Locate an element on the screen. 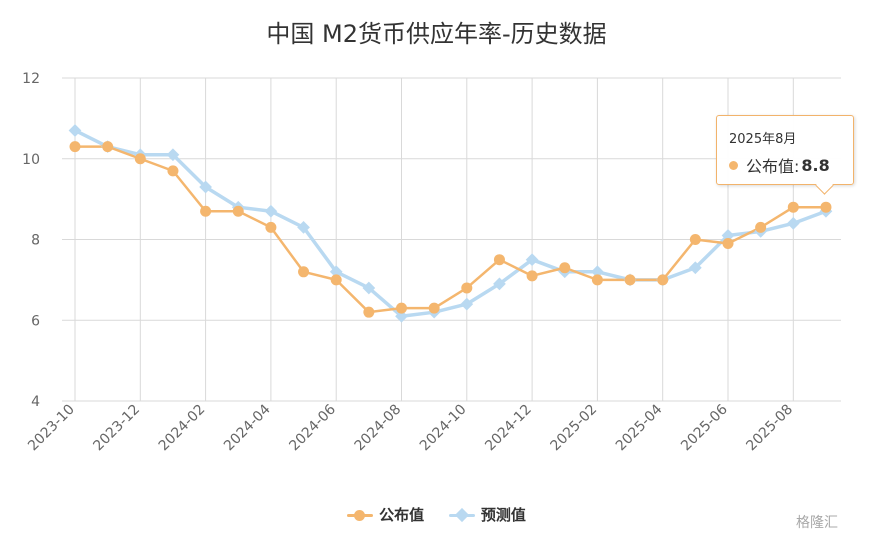 The height and width of the screenshot is (539, 873). x-tick-label: 2024-04 is located at coordinates (247, 427).